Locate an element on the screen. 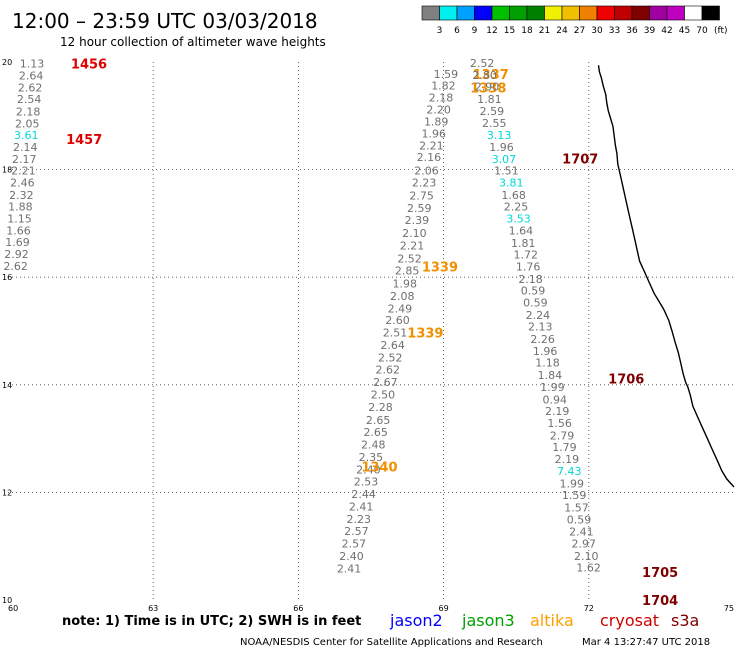 This screenshot has width=740, height=650. swh-value: 2.35 is located at coordinates (371, 457).